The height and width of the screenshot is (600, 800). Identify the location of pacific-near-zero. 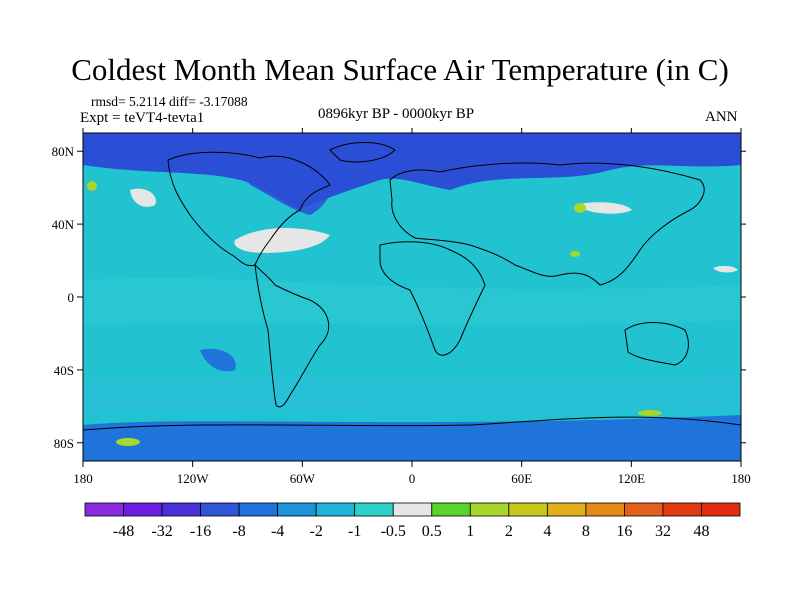
(725, 269).